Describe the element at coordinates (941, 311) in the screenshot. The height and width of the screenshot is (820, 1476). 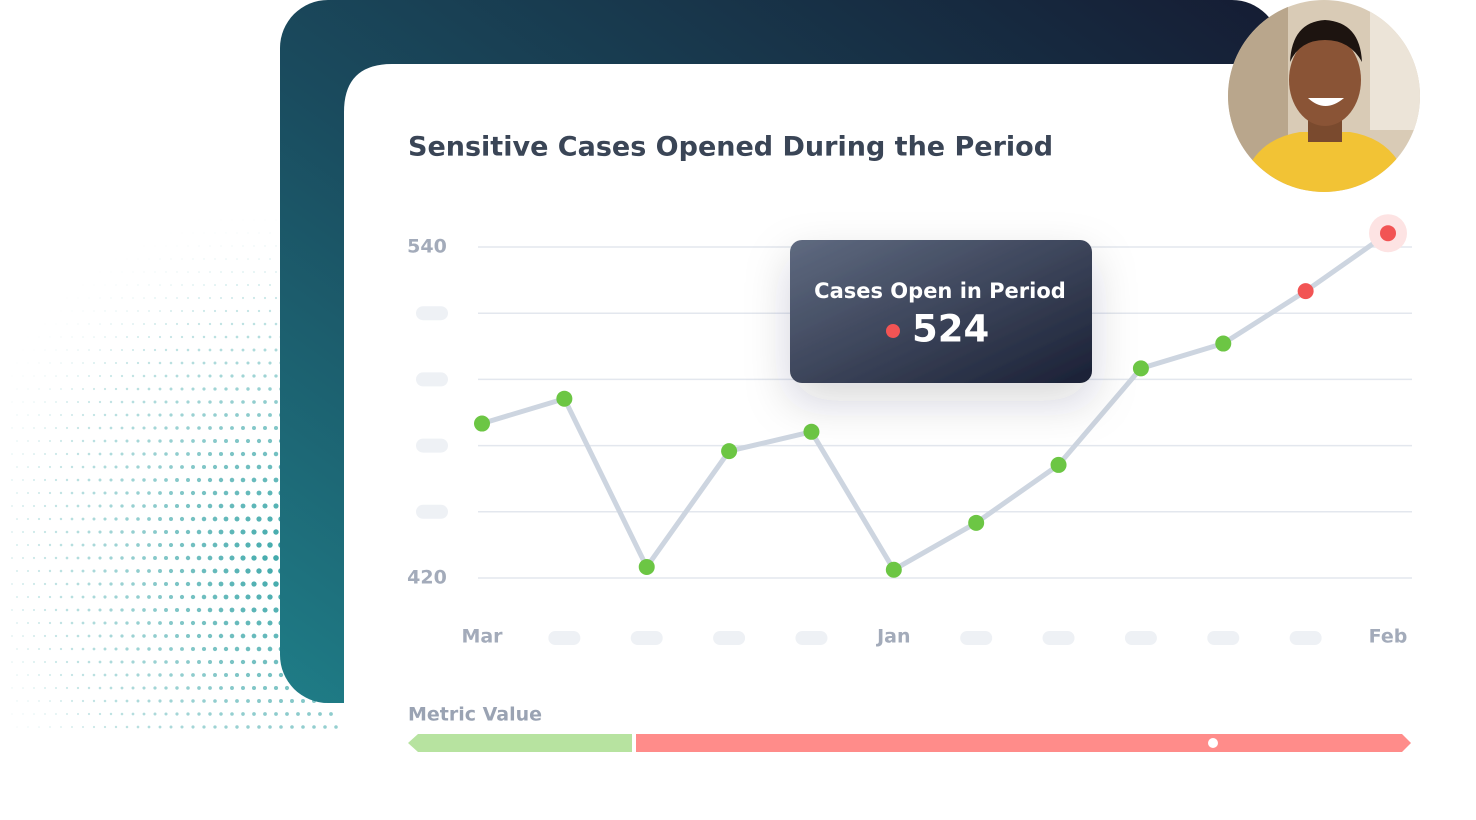
I see `tooltip: Cases Open in Period 524` at that location.